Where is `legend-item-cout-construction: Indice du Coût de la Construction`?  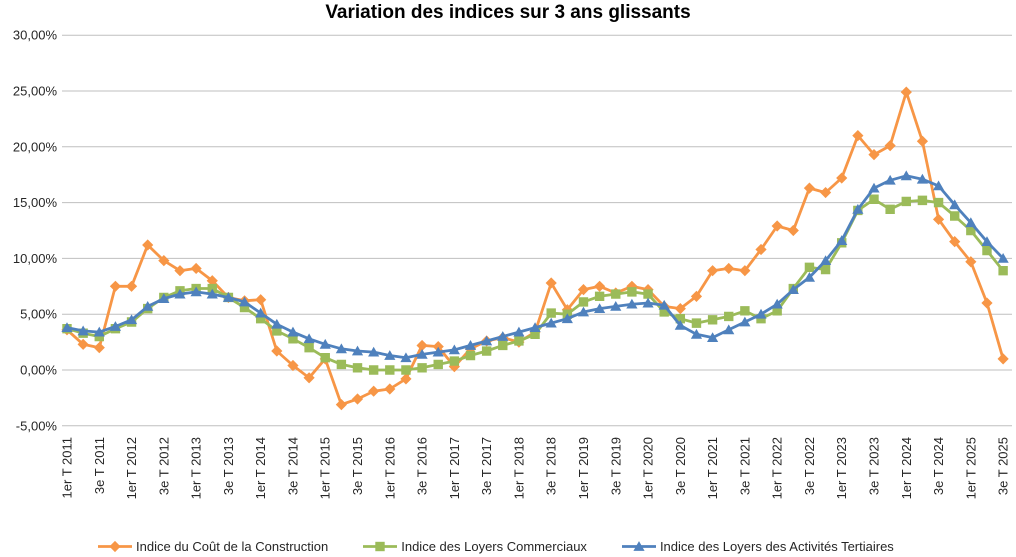
legend-item-cout-construction: Indice du Coût de la Construction is located at coordinates (212, 546).